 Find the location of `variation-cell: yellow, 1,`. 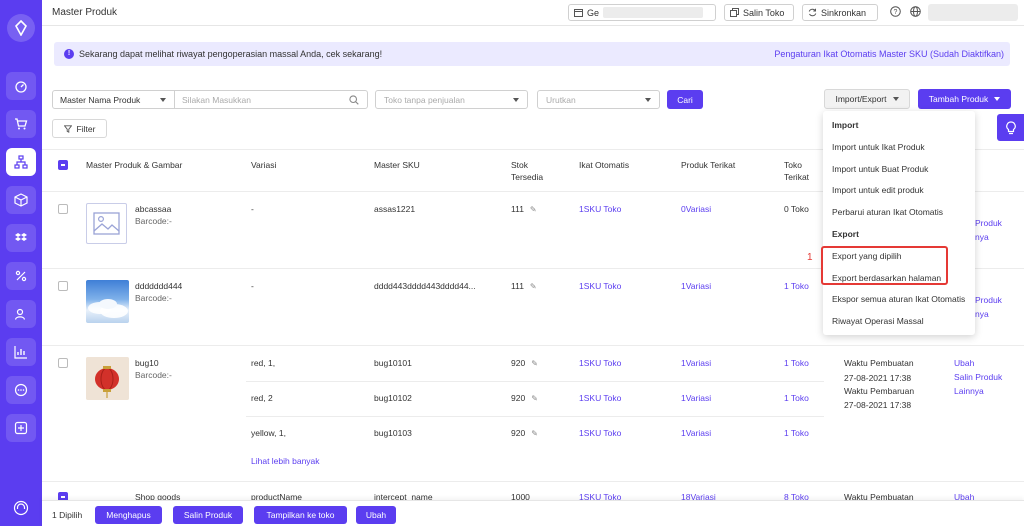

variation-cell: yellow, 1, is located at coordinates (268, 433).